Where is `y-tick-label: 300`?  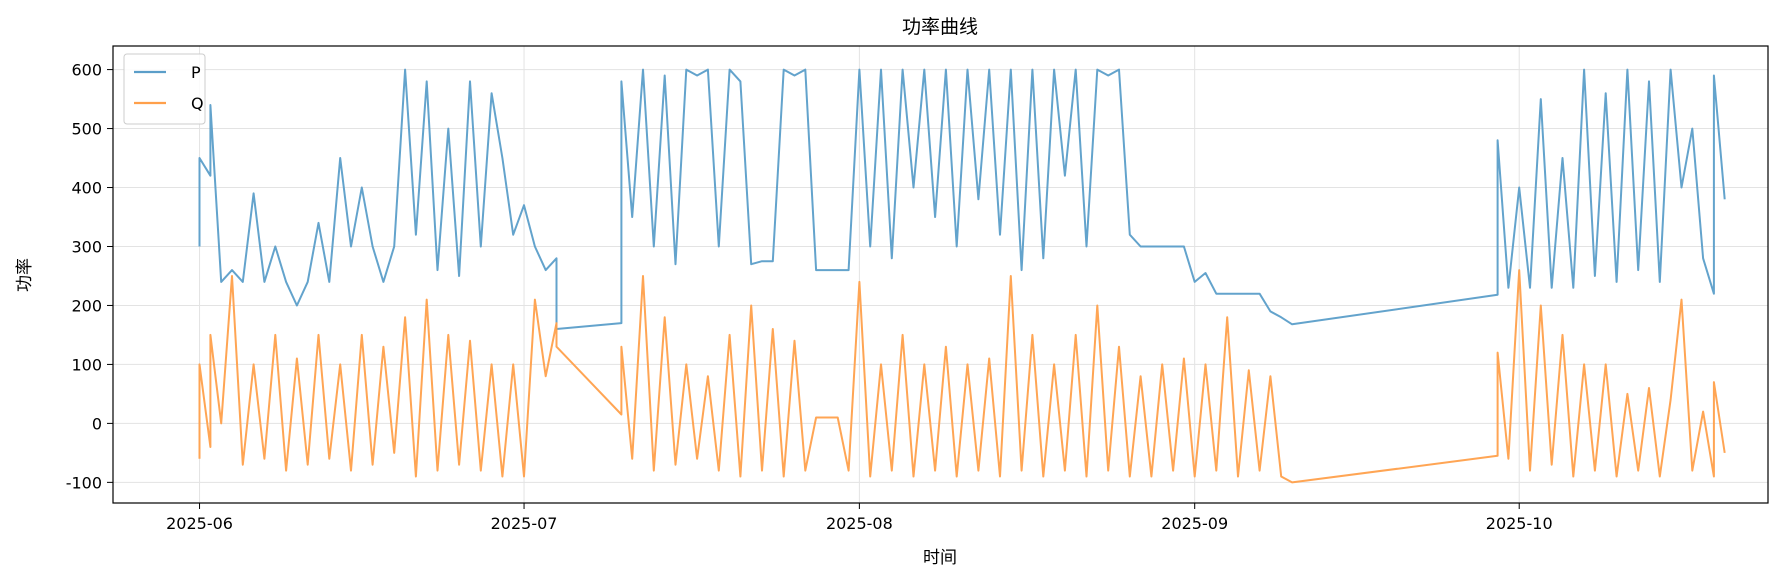
y-tick-label: 300 is located at coordinates (86, 246).